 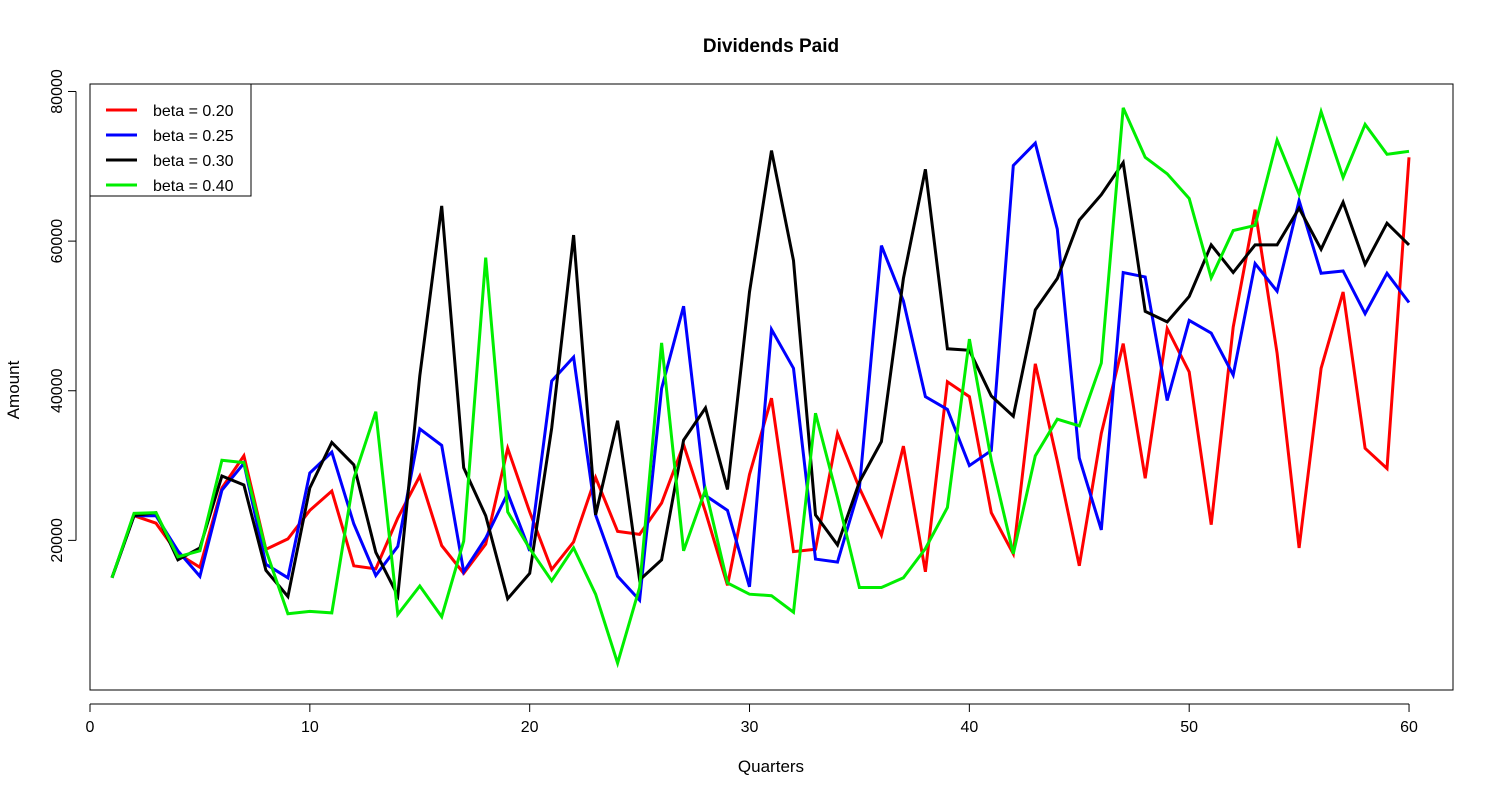 I want to click on legend-box, so click(x=170, y=140).